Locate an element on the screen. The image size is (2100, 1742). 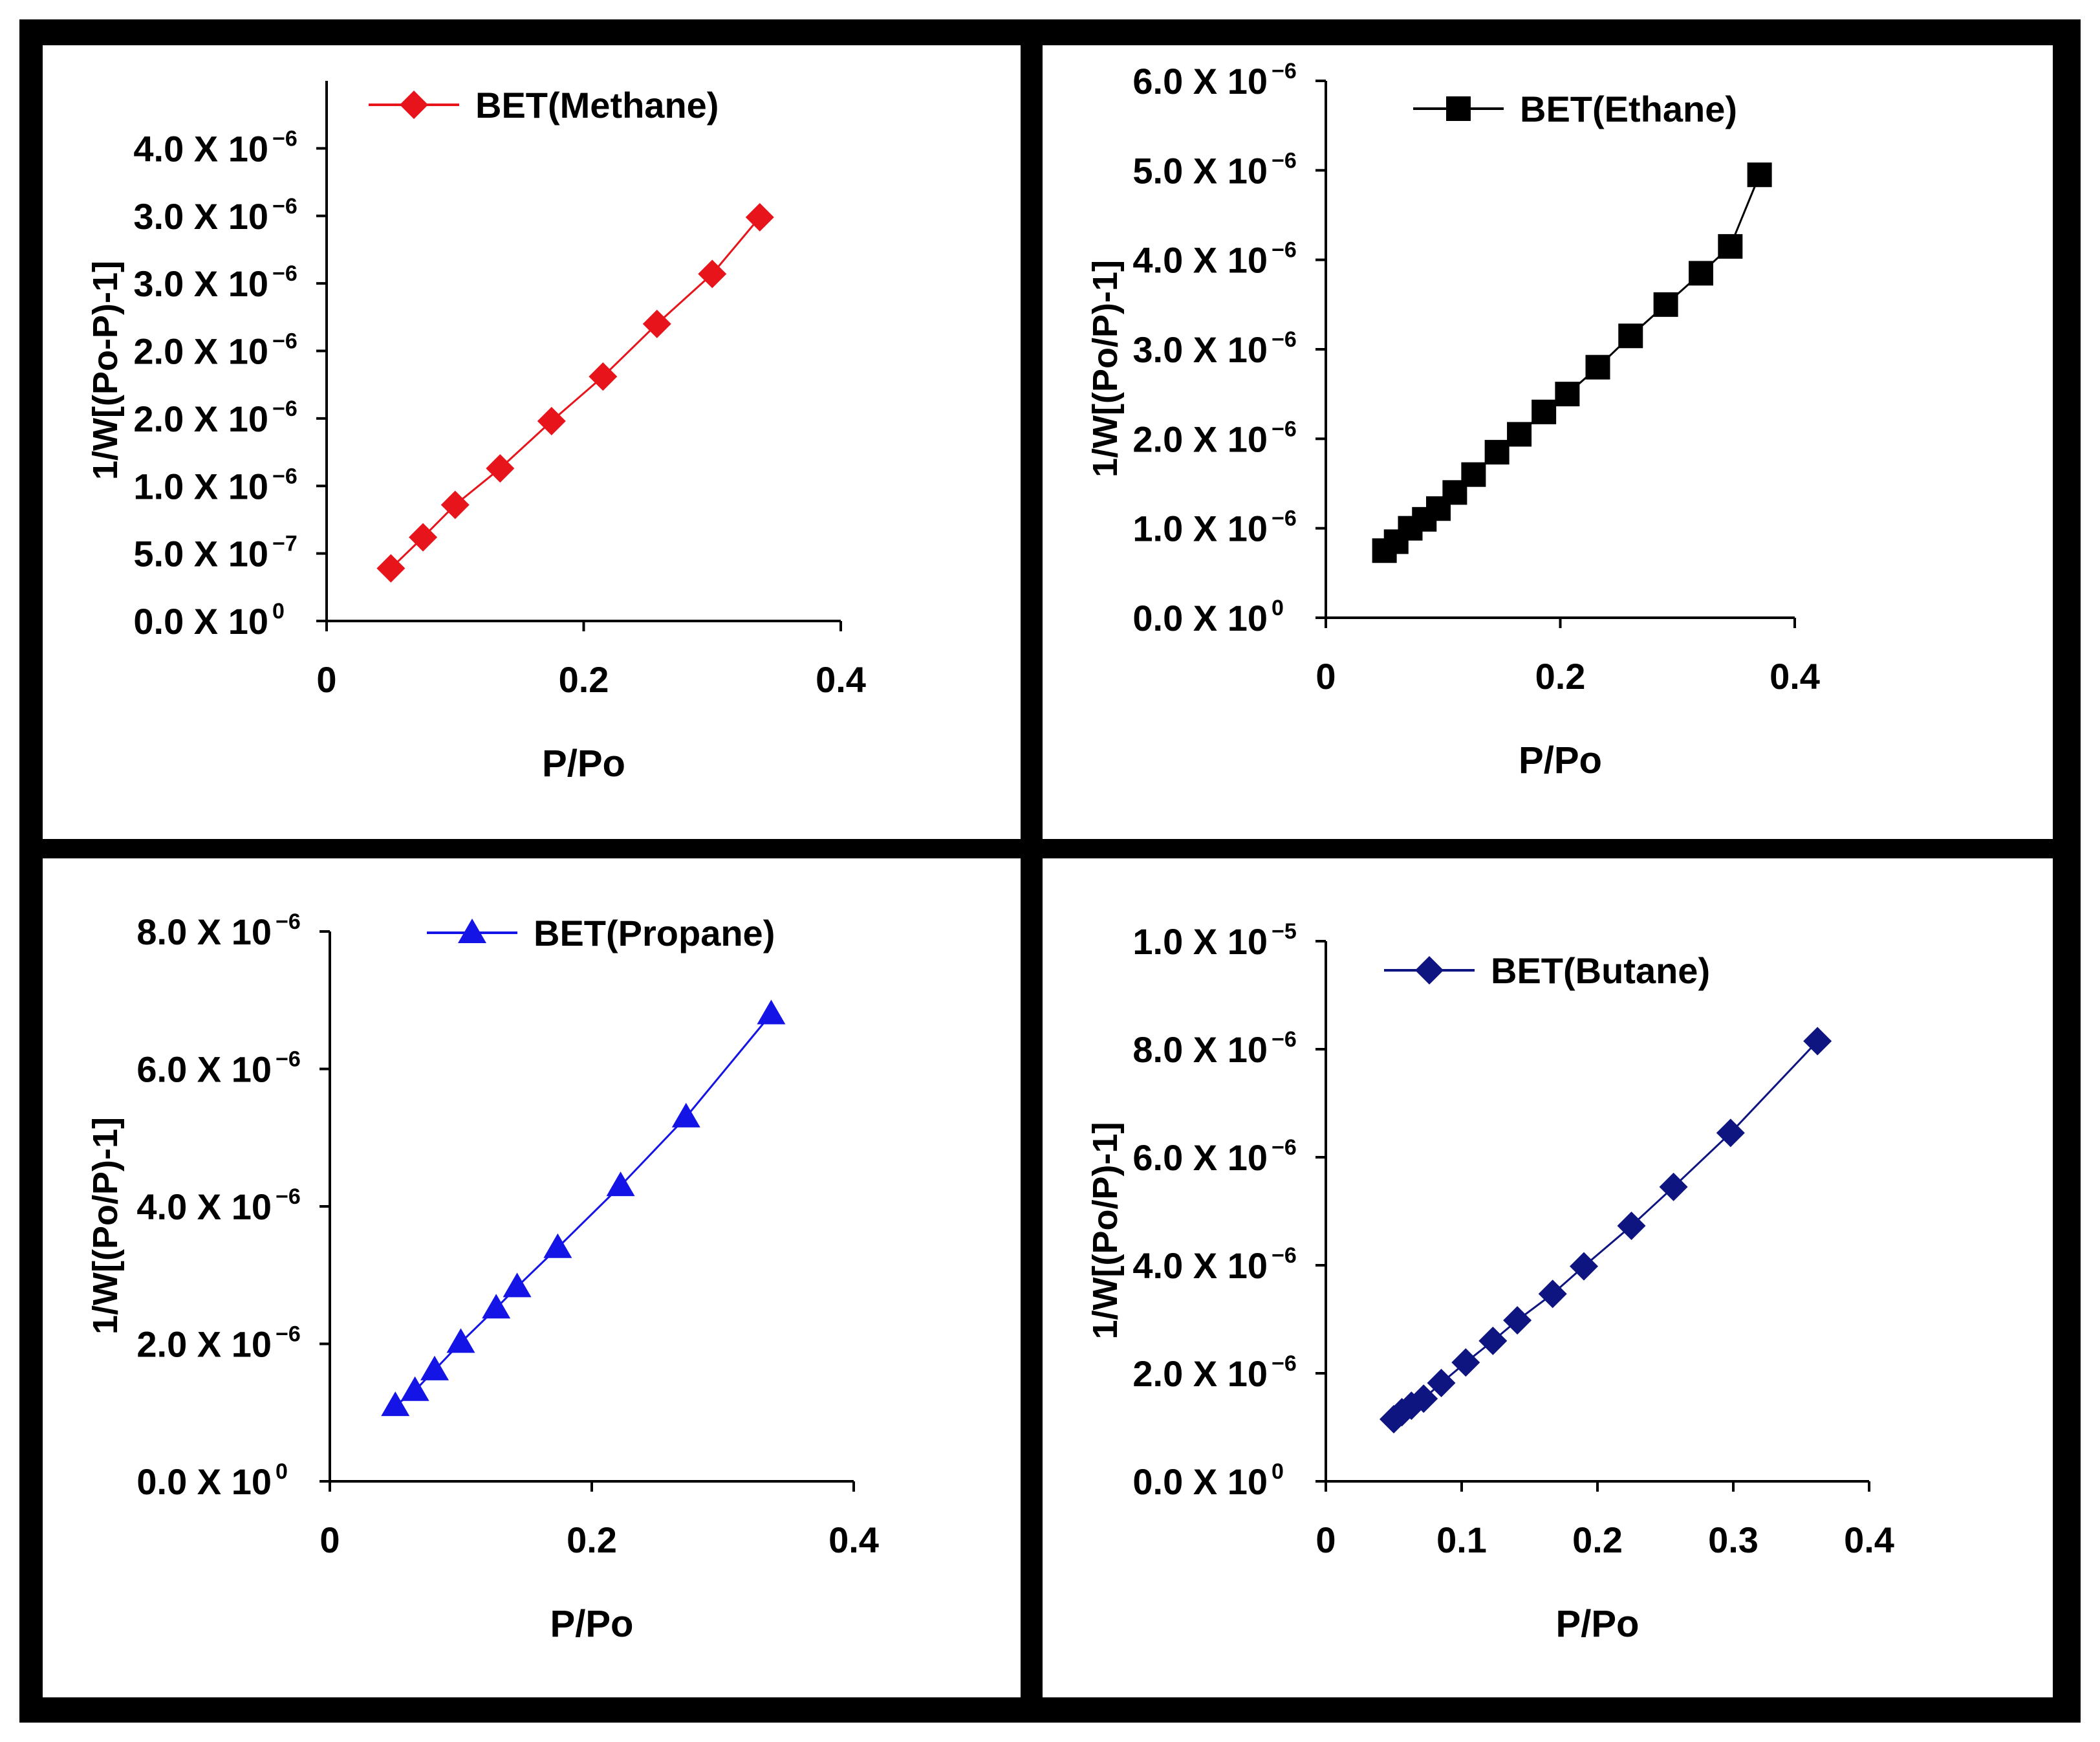
x-tick-label: 0.3 is located at coordinates (1733, 1540).